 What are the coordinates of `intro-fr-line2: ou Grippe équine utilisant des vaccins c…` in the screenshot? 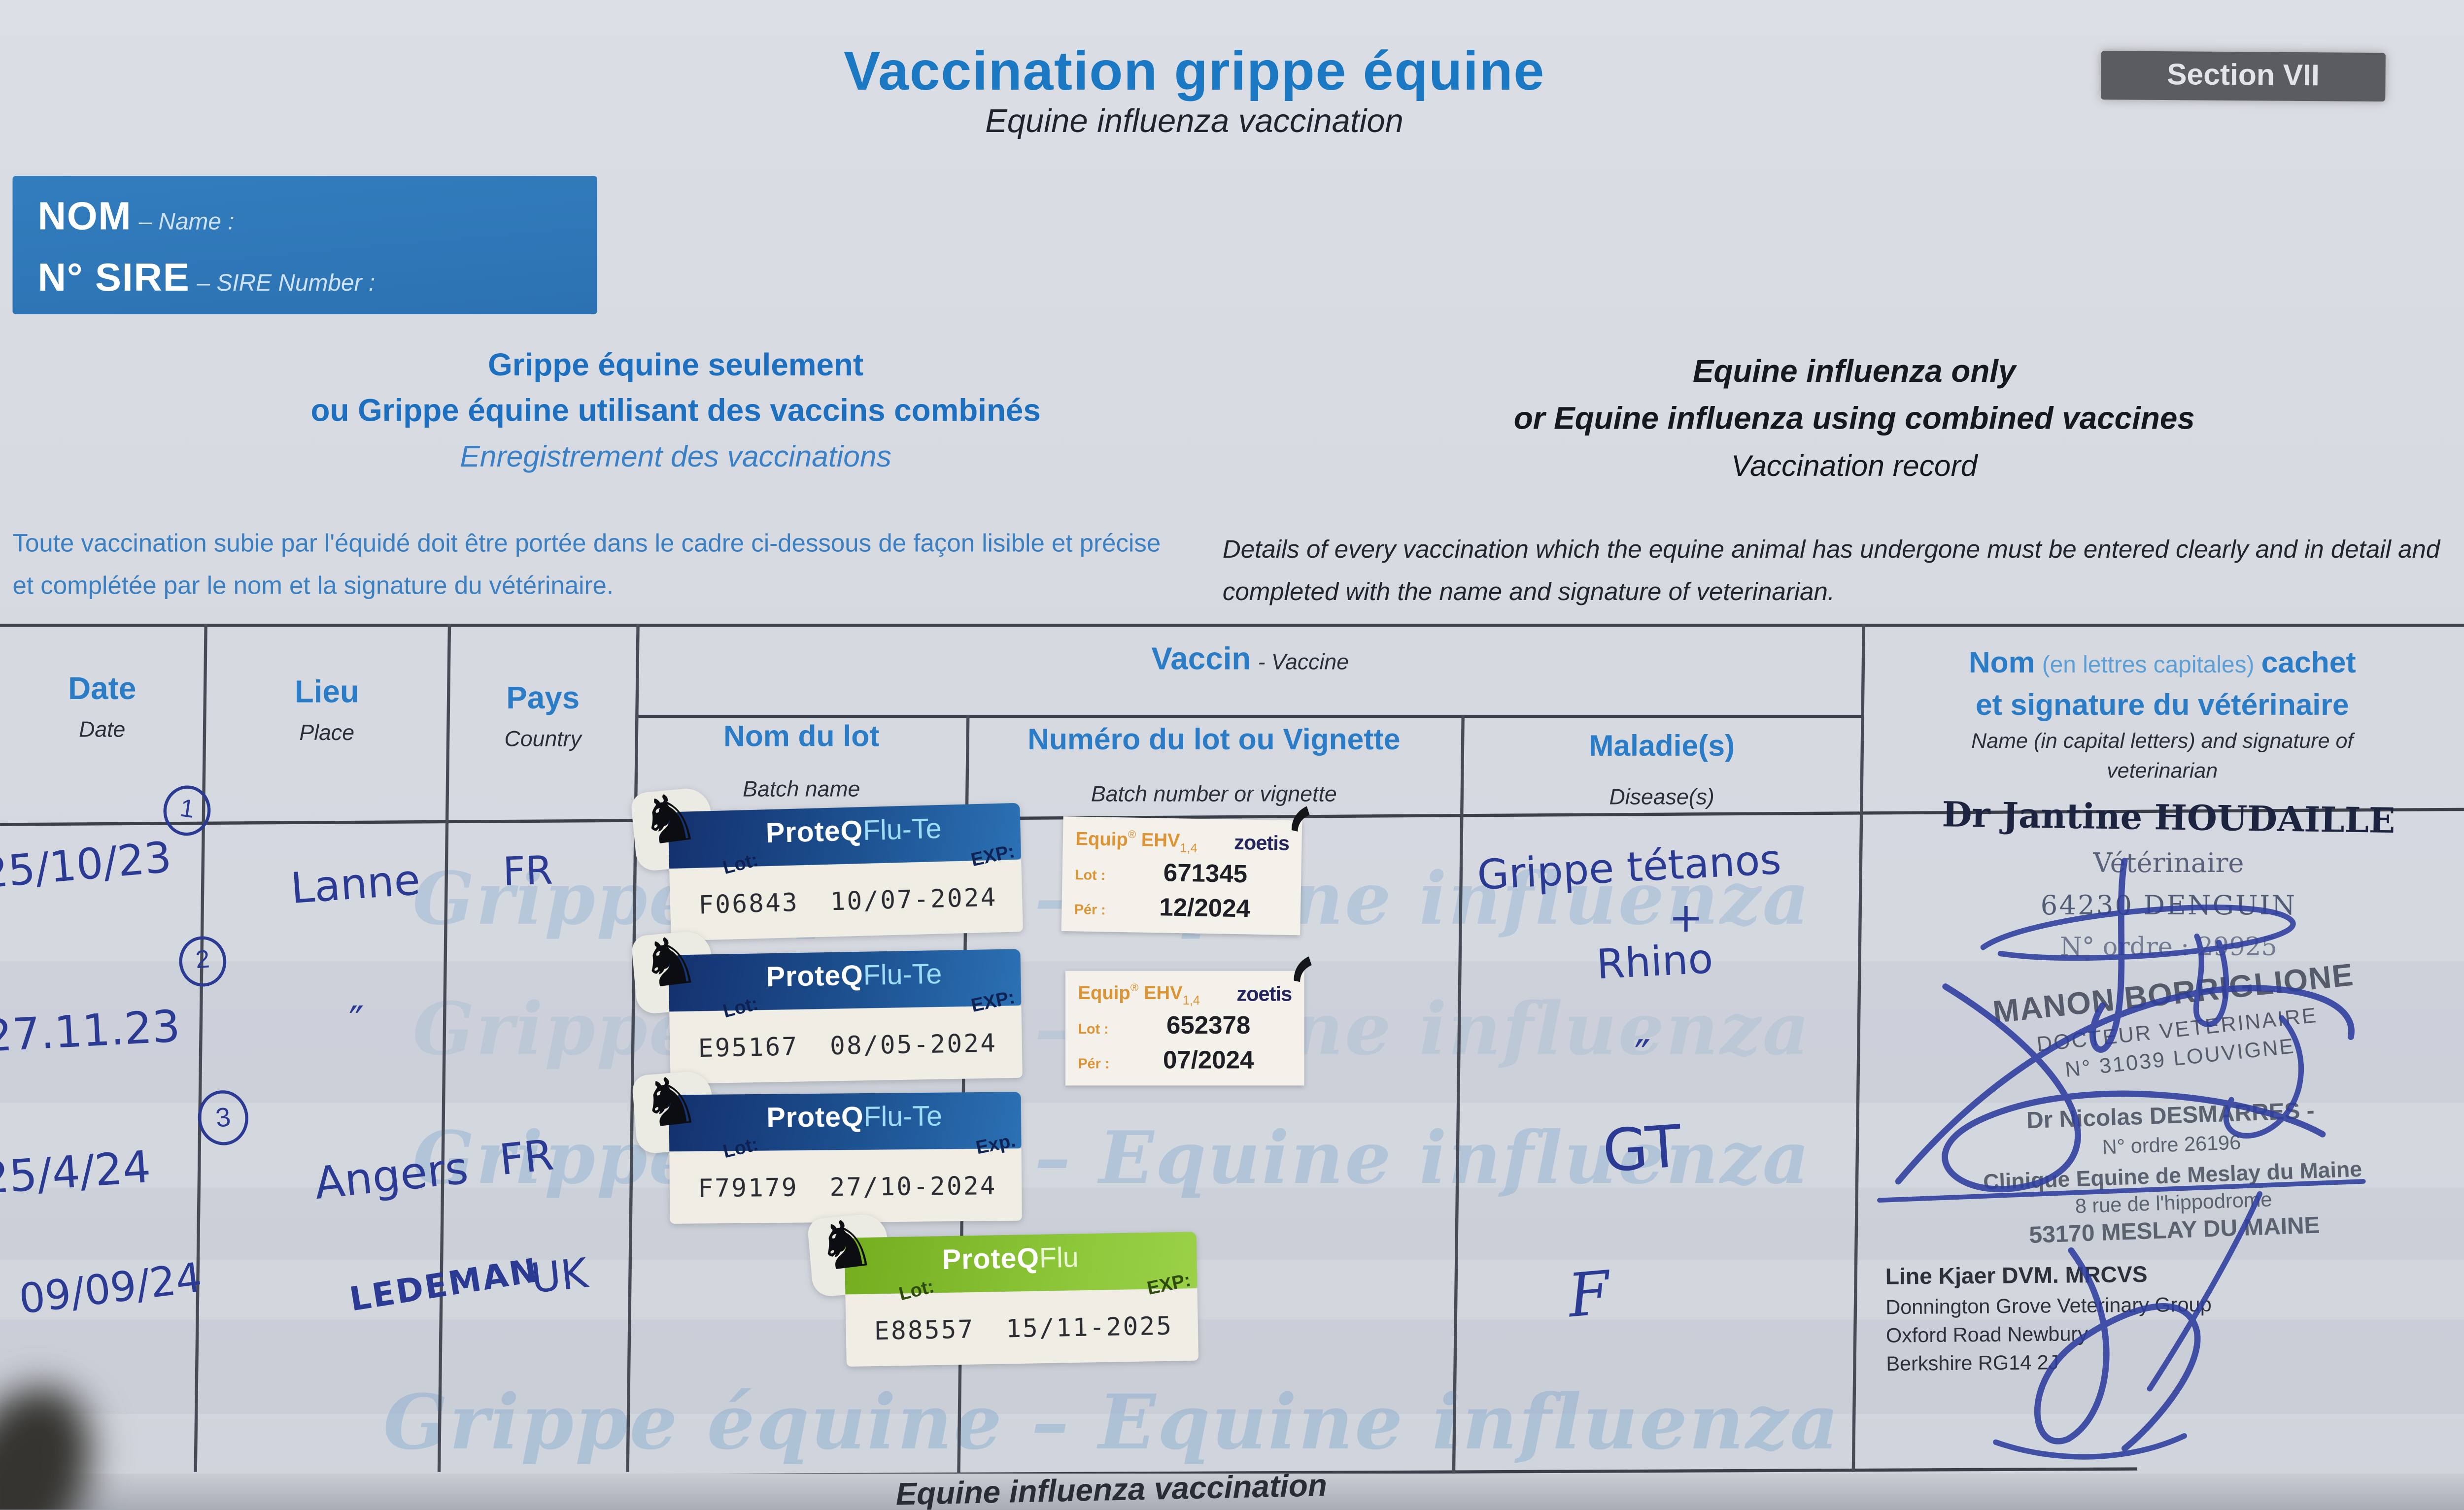 It's located at (675, 411).